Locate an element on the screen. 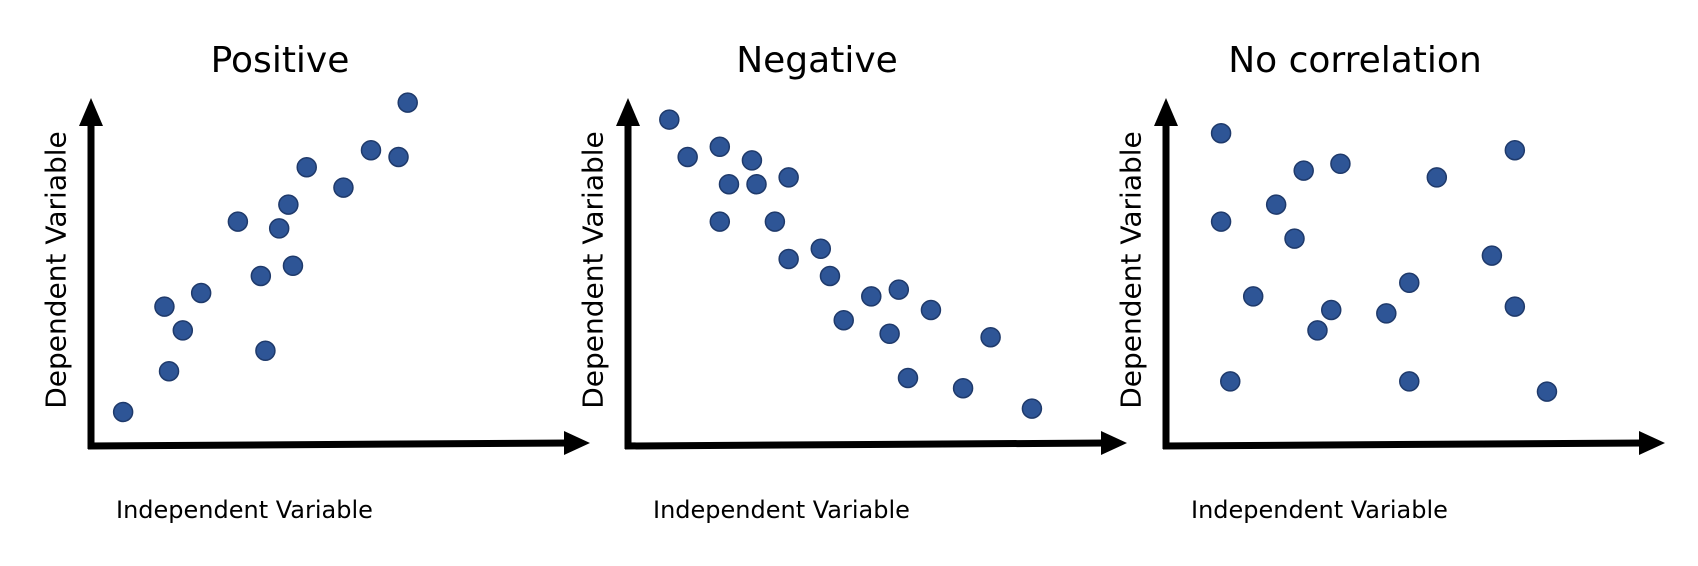 This screenshot has height=566, width=1698. chart-title: Positive is located at coordinates (280, 60).